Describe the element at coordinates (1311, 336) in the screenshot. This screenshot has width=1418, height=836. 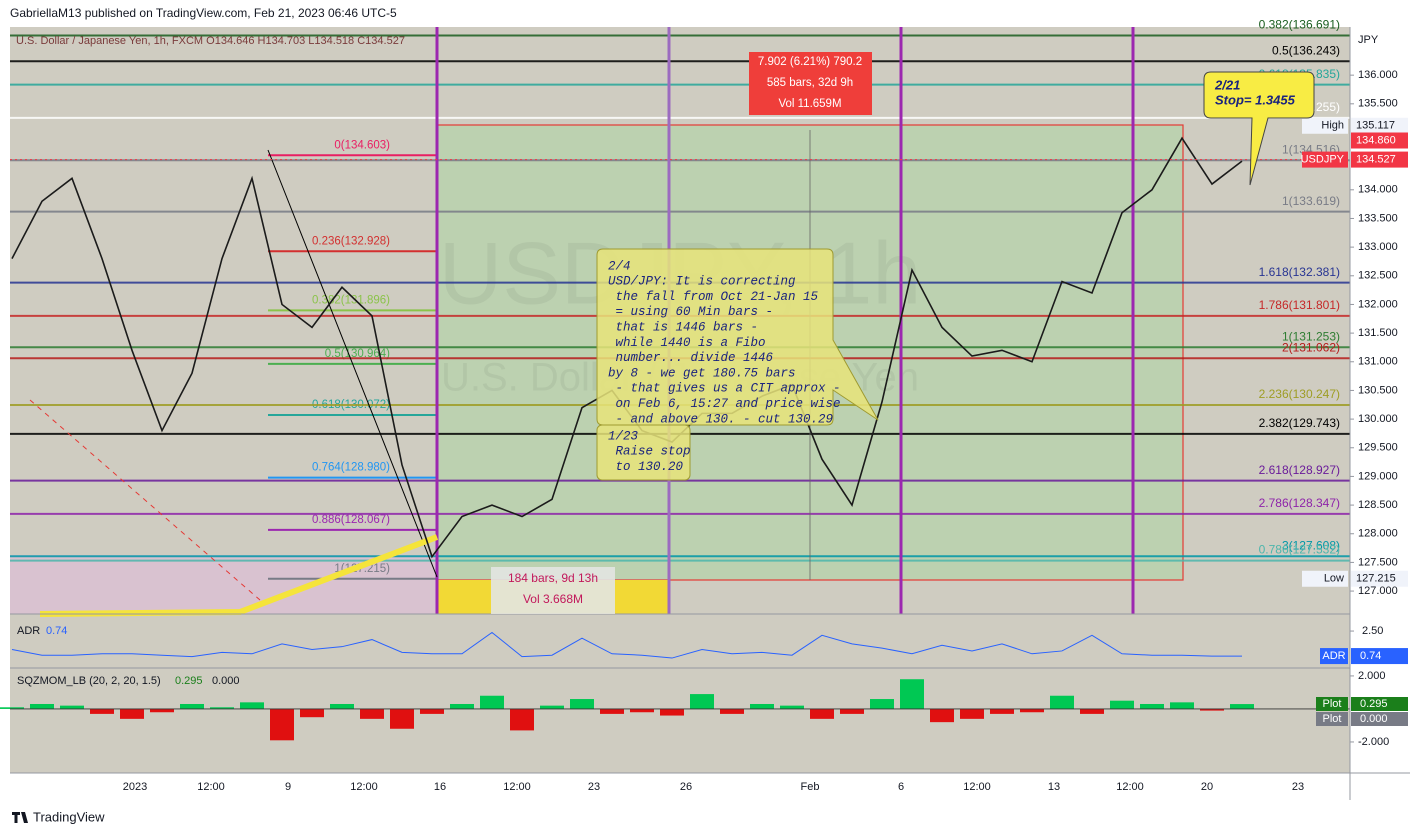
I see `fib-label: 1(131.253)` at that location.